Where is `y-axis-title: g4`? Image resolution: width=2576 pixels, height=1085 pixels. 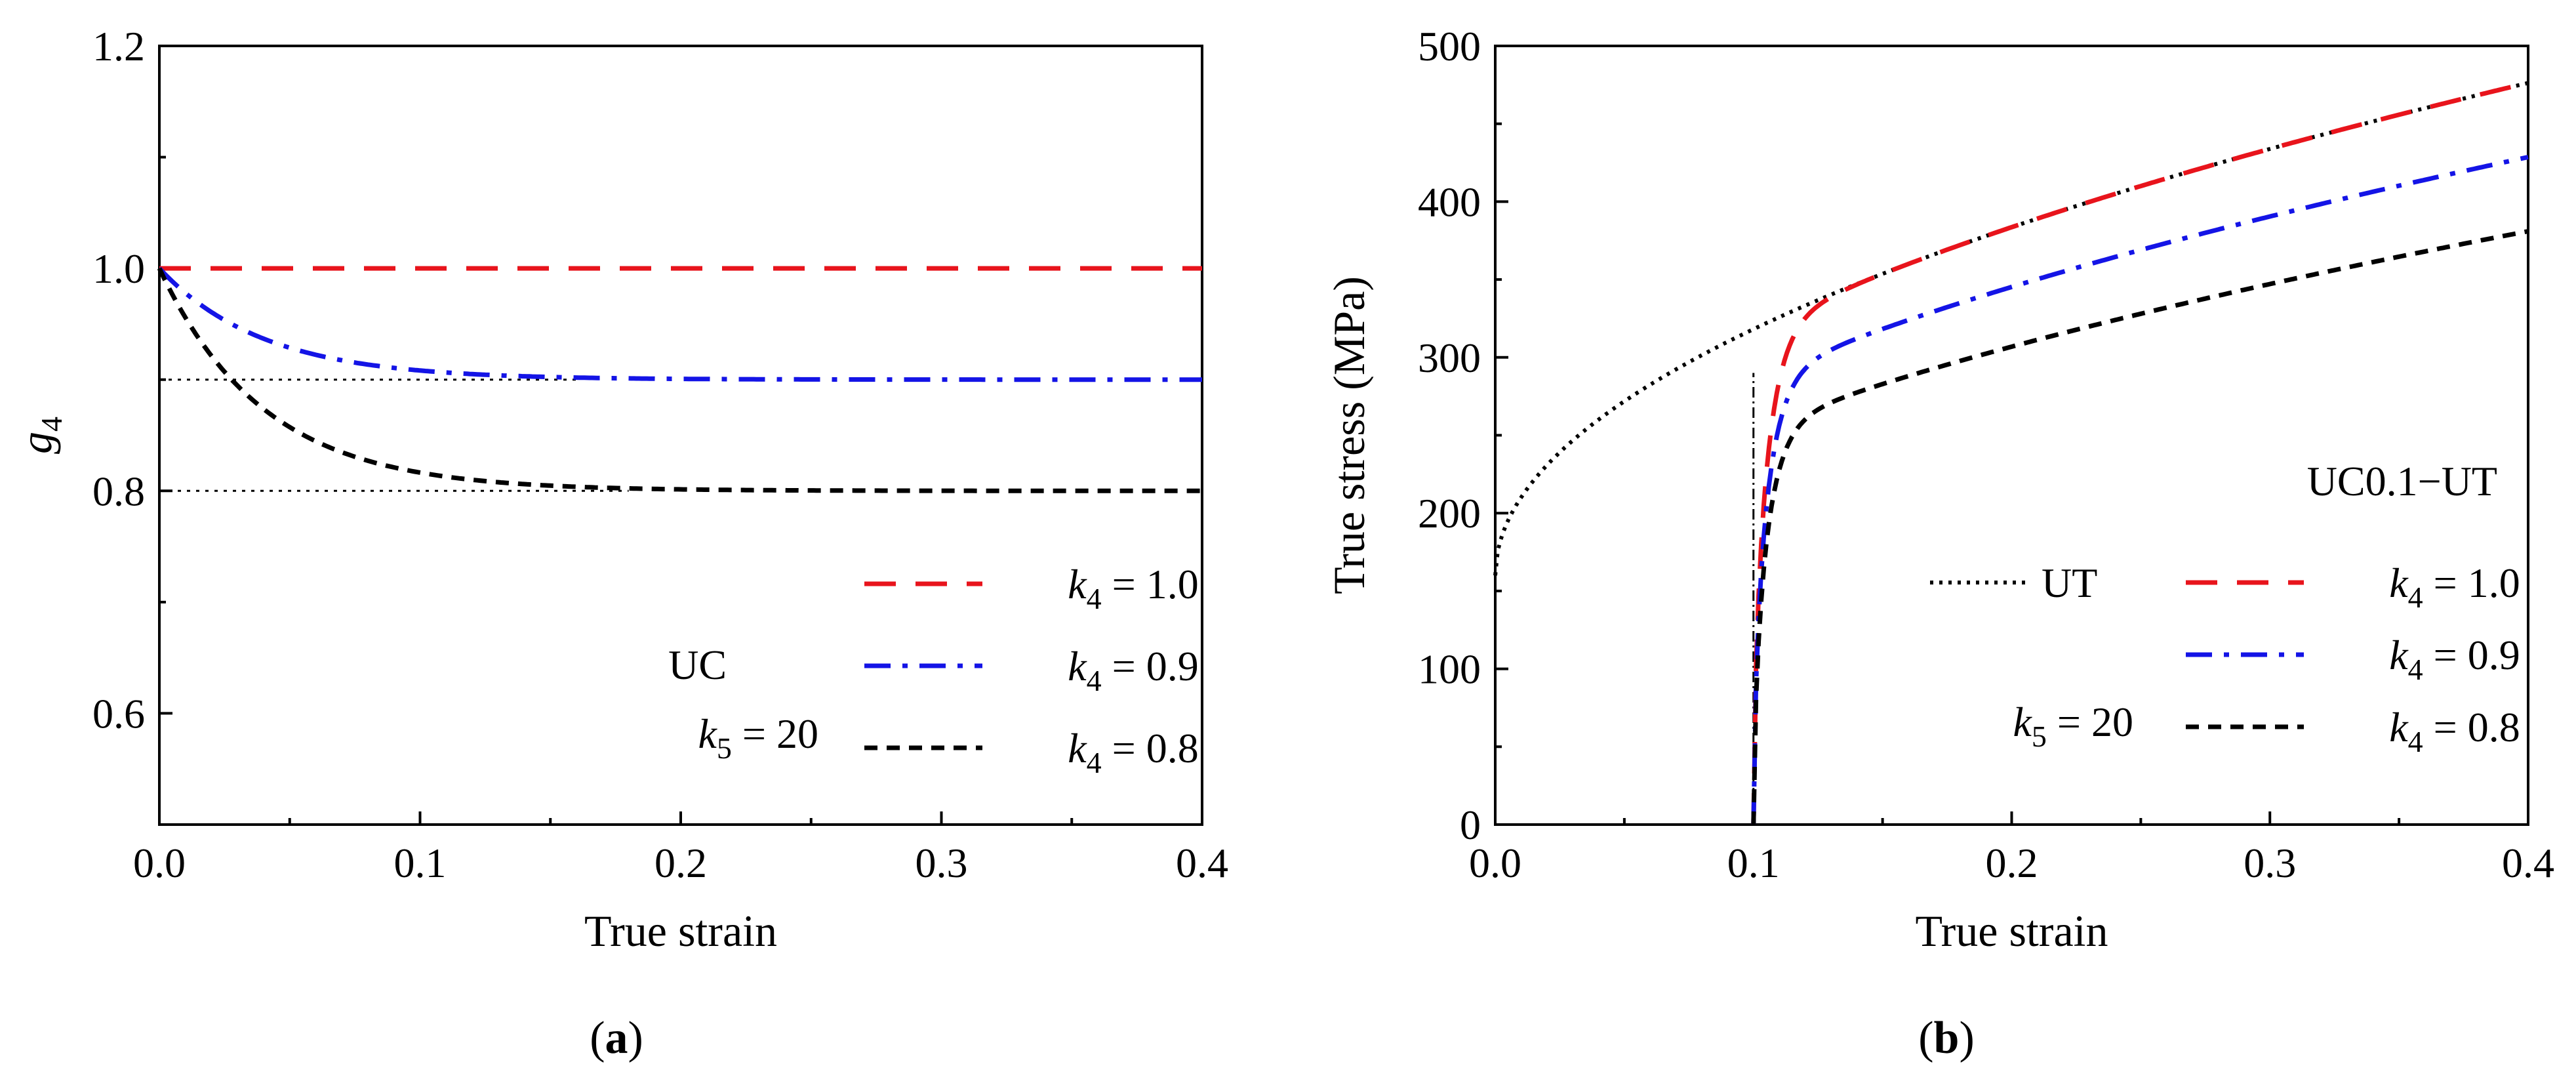 y-axis-title: g4 is located at coordinates (39, 435).